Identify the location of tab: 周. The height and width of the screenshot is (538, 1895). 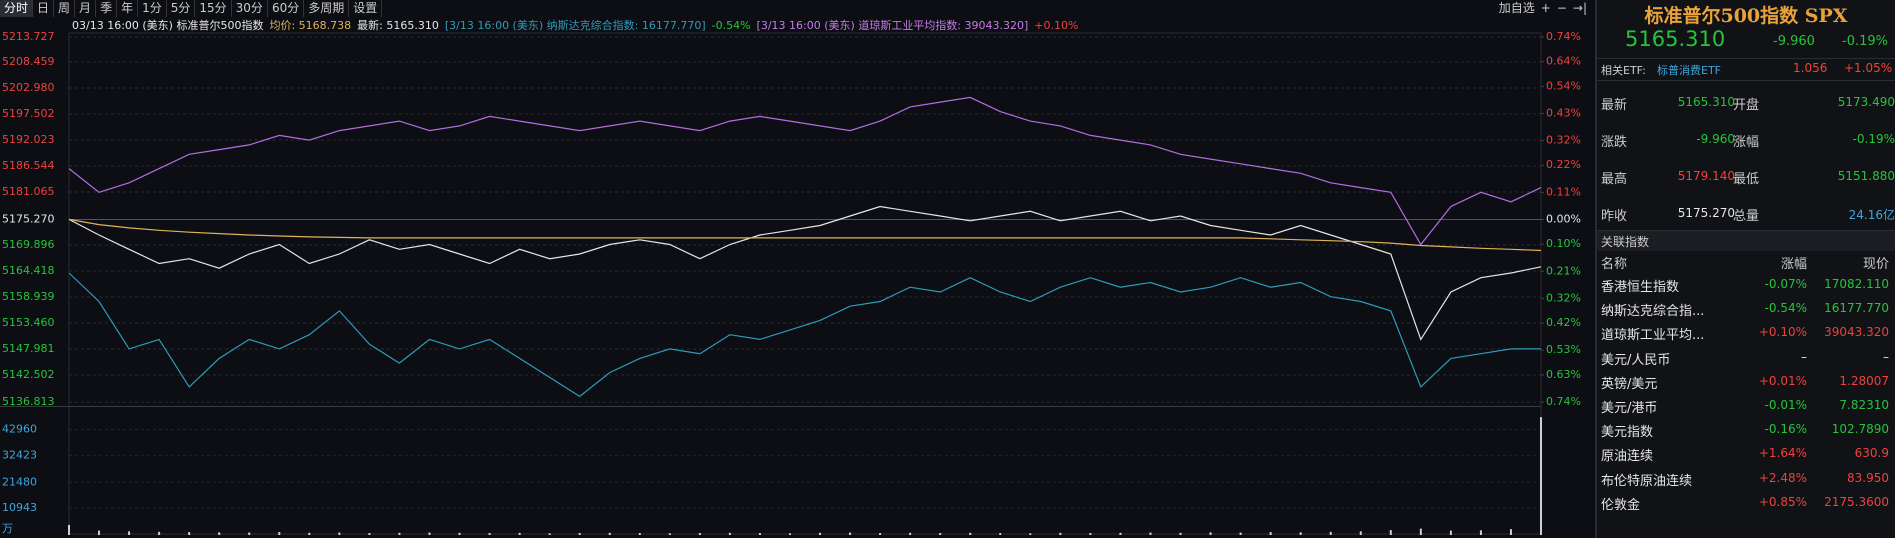
(65, 8).